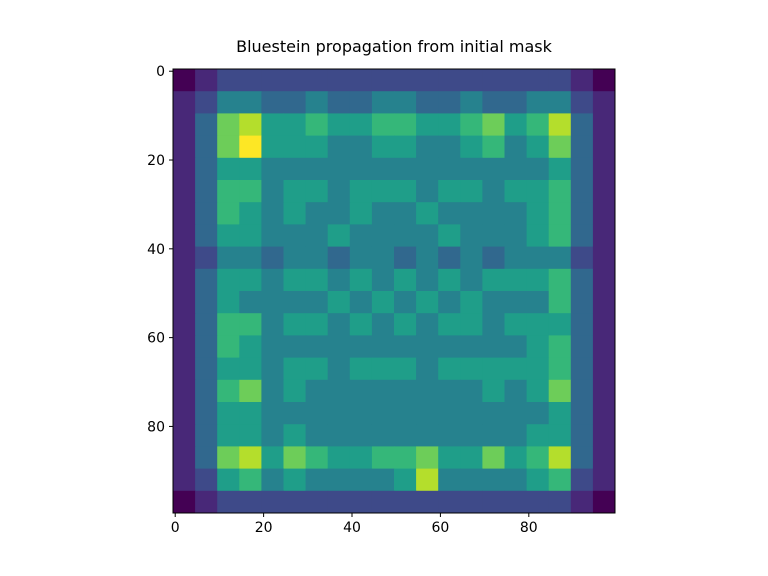  I want to click on x-tick-label: 40, so click(352, 528).